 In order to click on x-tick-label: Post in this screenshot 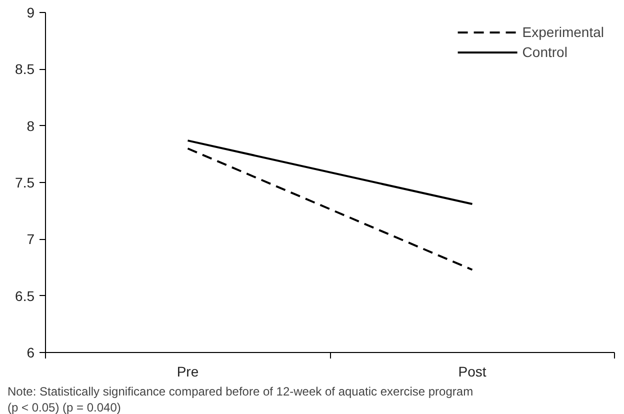, I will do `click(472, 372)`.